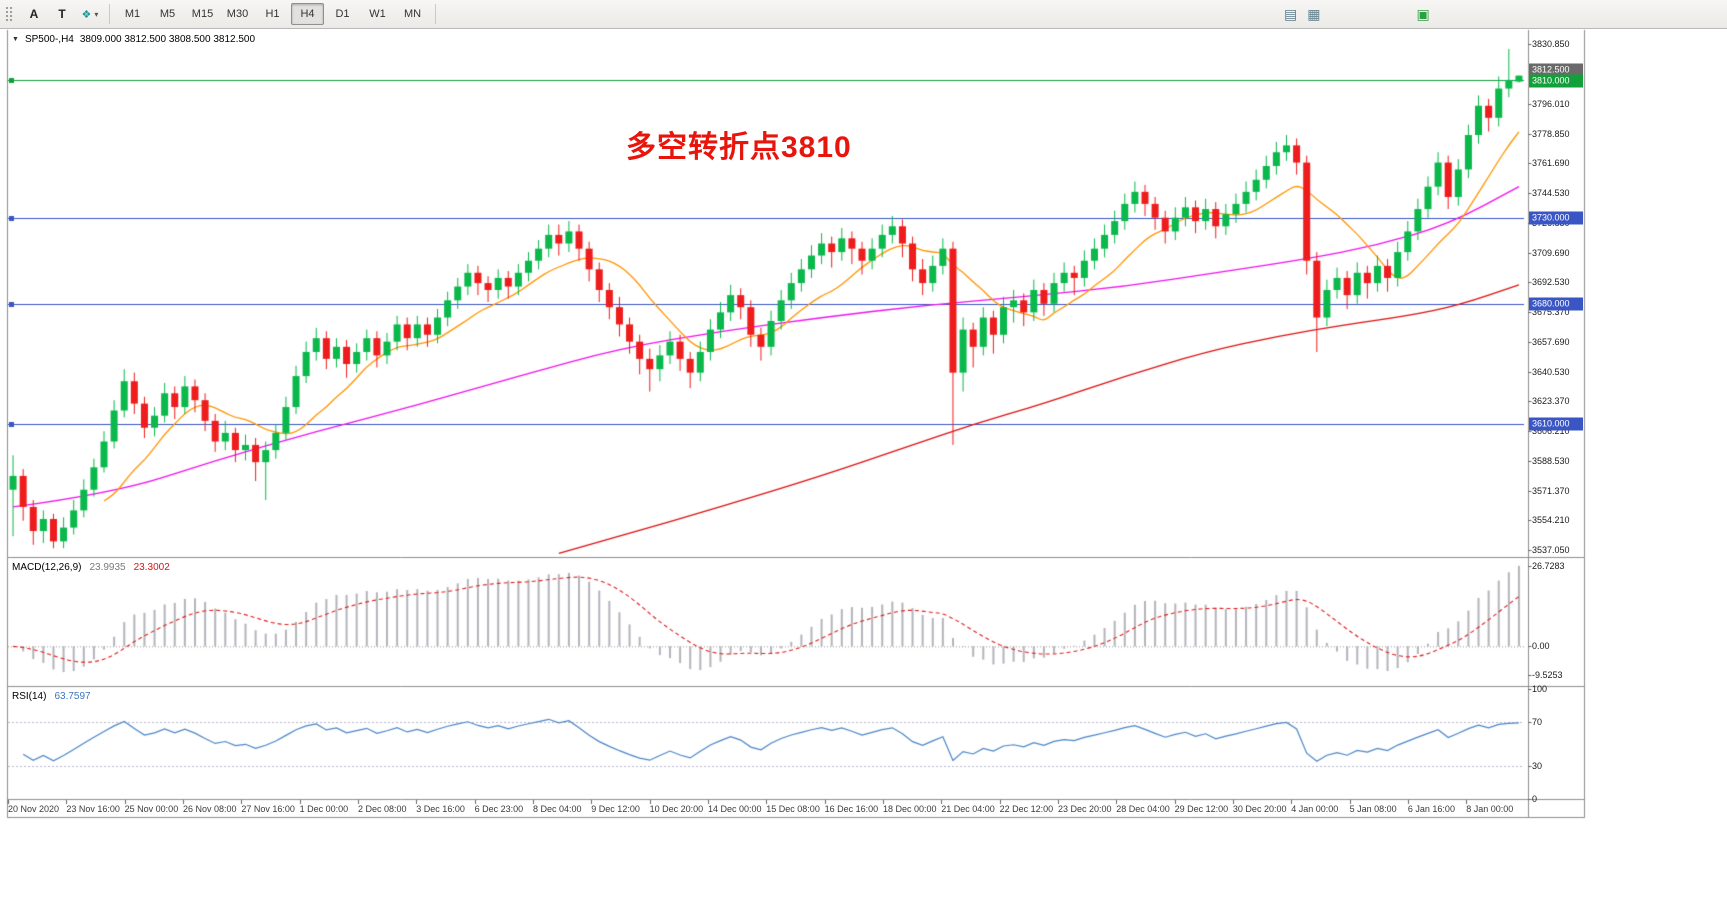 Image resolution: width=1727 pixels, height=903 pixels. Describe the element at coordinates (93, 809) in the screenshot. I see `time-axis-label: 23 Nov 16:00` at that location.